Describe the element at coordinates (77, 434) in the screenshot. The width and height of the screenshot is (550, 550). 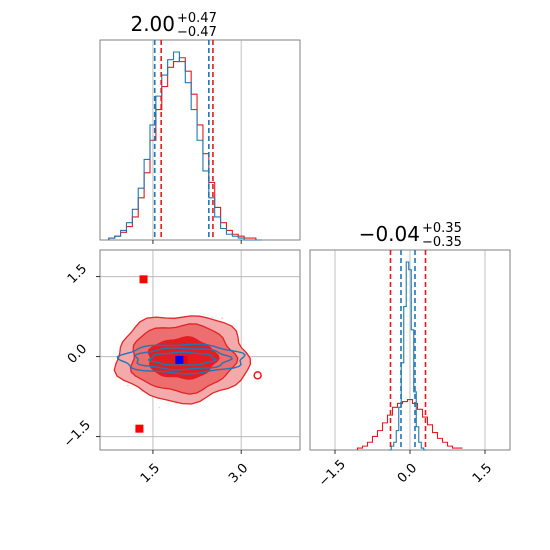
I see `y-tick-label: −1.5` at that location.